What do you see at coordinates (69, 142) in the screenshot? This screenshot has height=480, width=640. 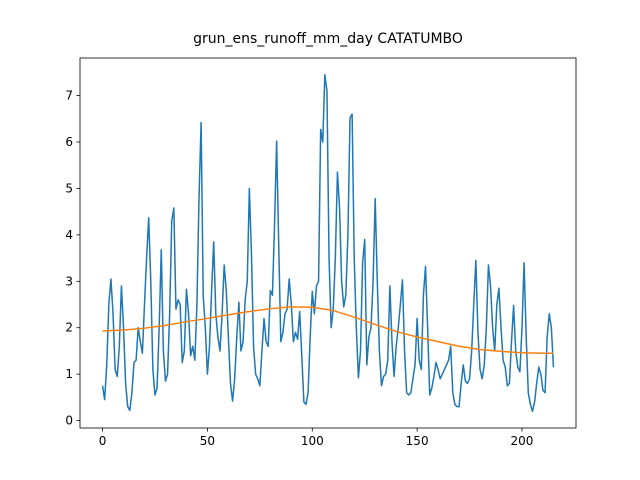 I see `y-tick-label: 6` at bounding box center [69, 142].